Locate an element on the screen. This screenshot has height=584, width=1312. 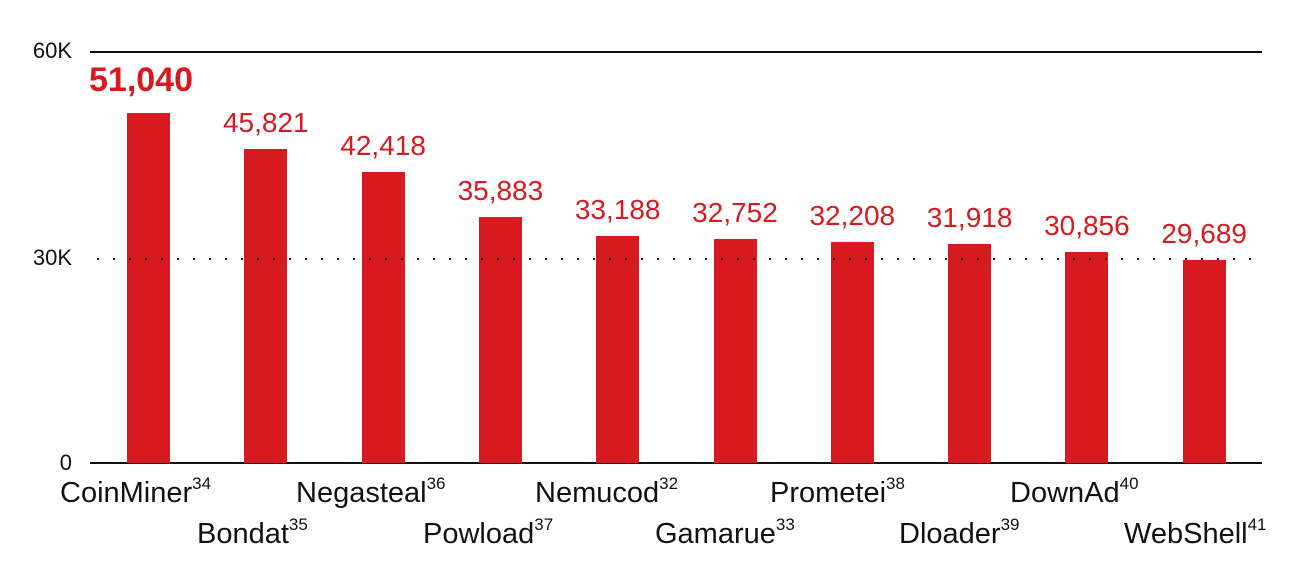
bar-nemucod is located at coordinates (618, 349).